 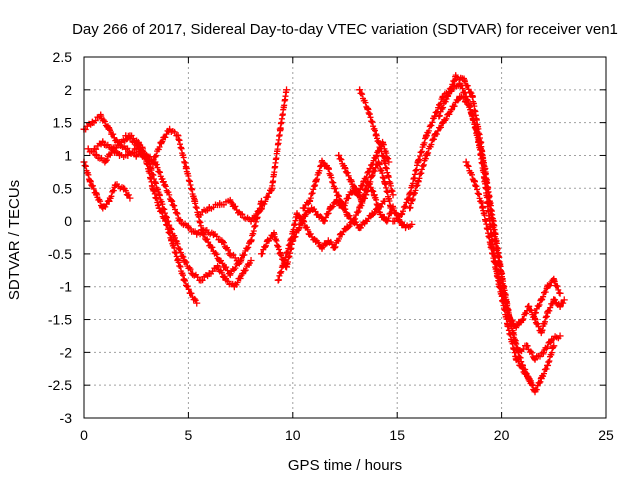 I want to click on y-tick-label: -0.5, so click(x=60, y=254).